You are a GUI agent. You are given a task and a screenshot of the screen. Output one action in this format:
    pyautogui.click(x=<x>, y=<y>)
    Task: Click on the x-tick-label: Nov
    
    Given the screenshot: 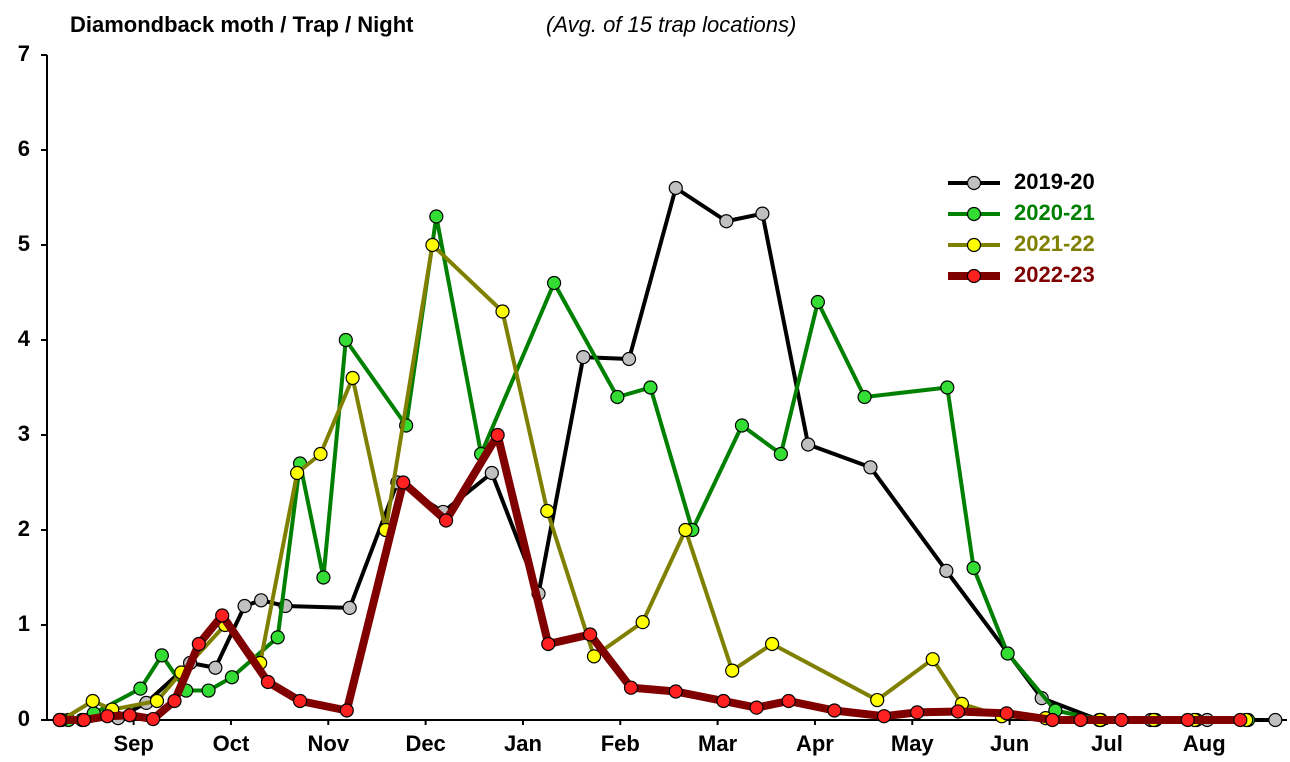 What is the action you would take?
    pyautogui.click(x=329, y=743)
    